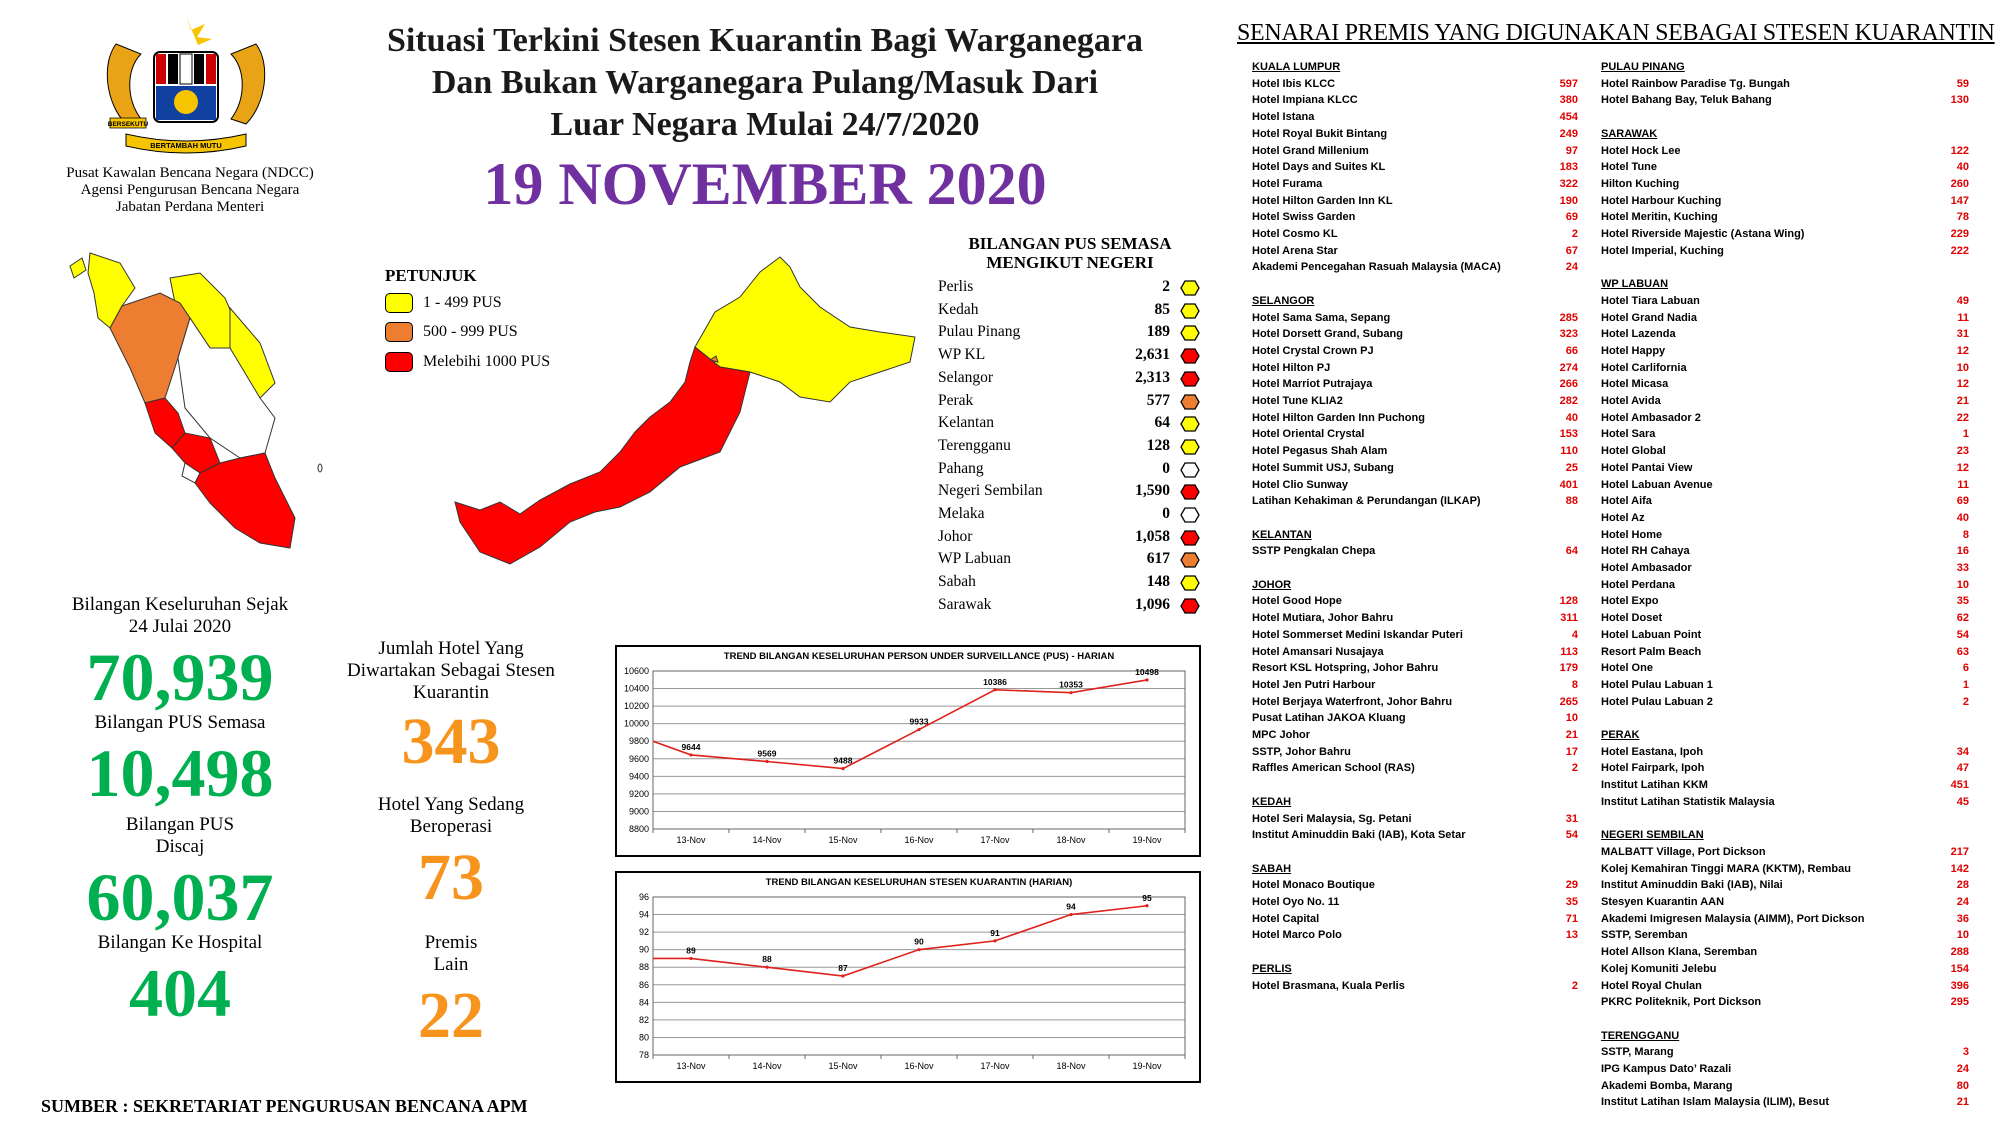 Image resolution: width=2000 pixels, height=1125 pixels. I want to click on premises-list-item: SSTP Pengkalan Chepa 64, so click(1415, 551).